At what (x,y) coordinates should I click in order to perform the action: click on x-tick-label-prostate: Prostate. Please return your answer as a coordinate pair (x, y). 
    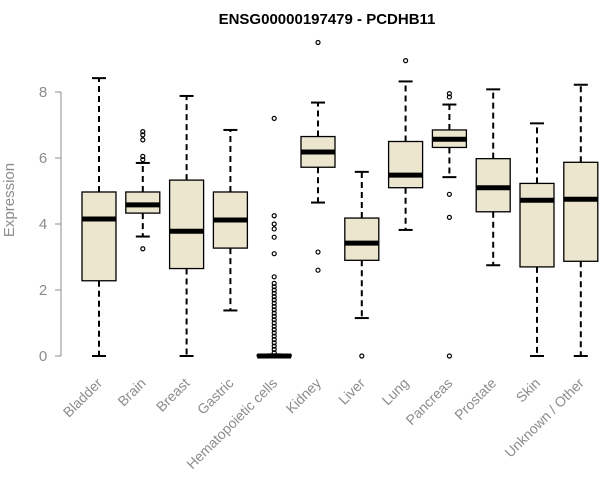
    Looking at the image, I should click on (475, 399).